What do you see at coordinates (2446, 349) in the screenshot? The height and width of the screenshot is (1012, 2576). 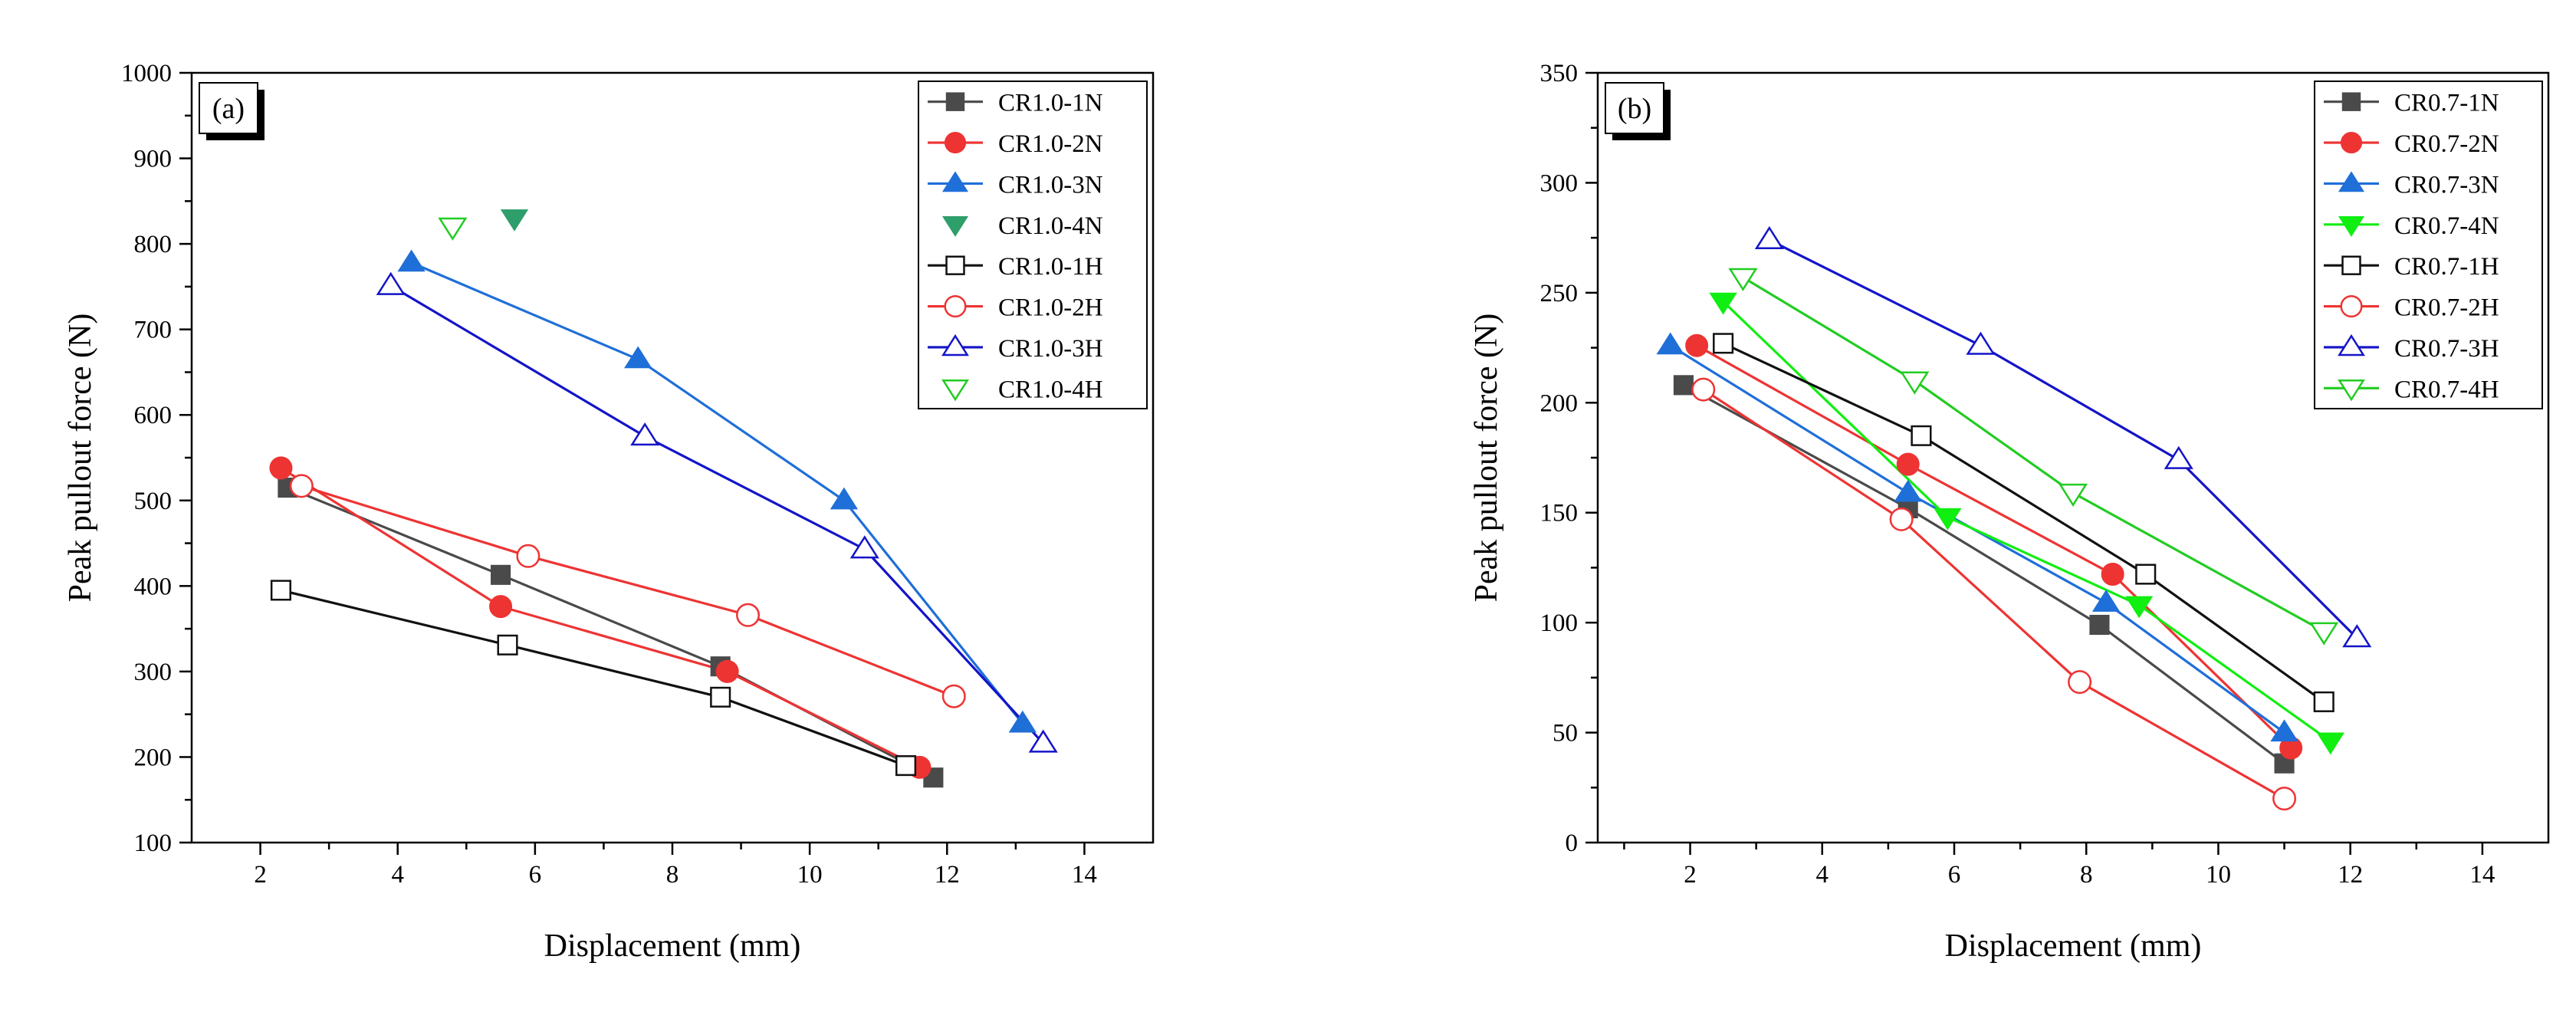 I see `legend-label: CR0.7-3H` at bounding box center [2446, 349].